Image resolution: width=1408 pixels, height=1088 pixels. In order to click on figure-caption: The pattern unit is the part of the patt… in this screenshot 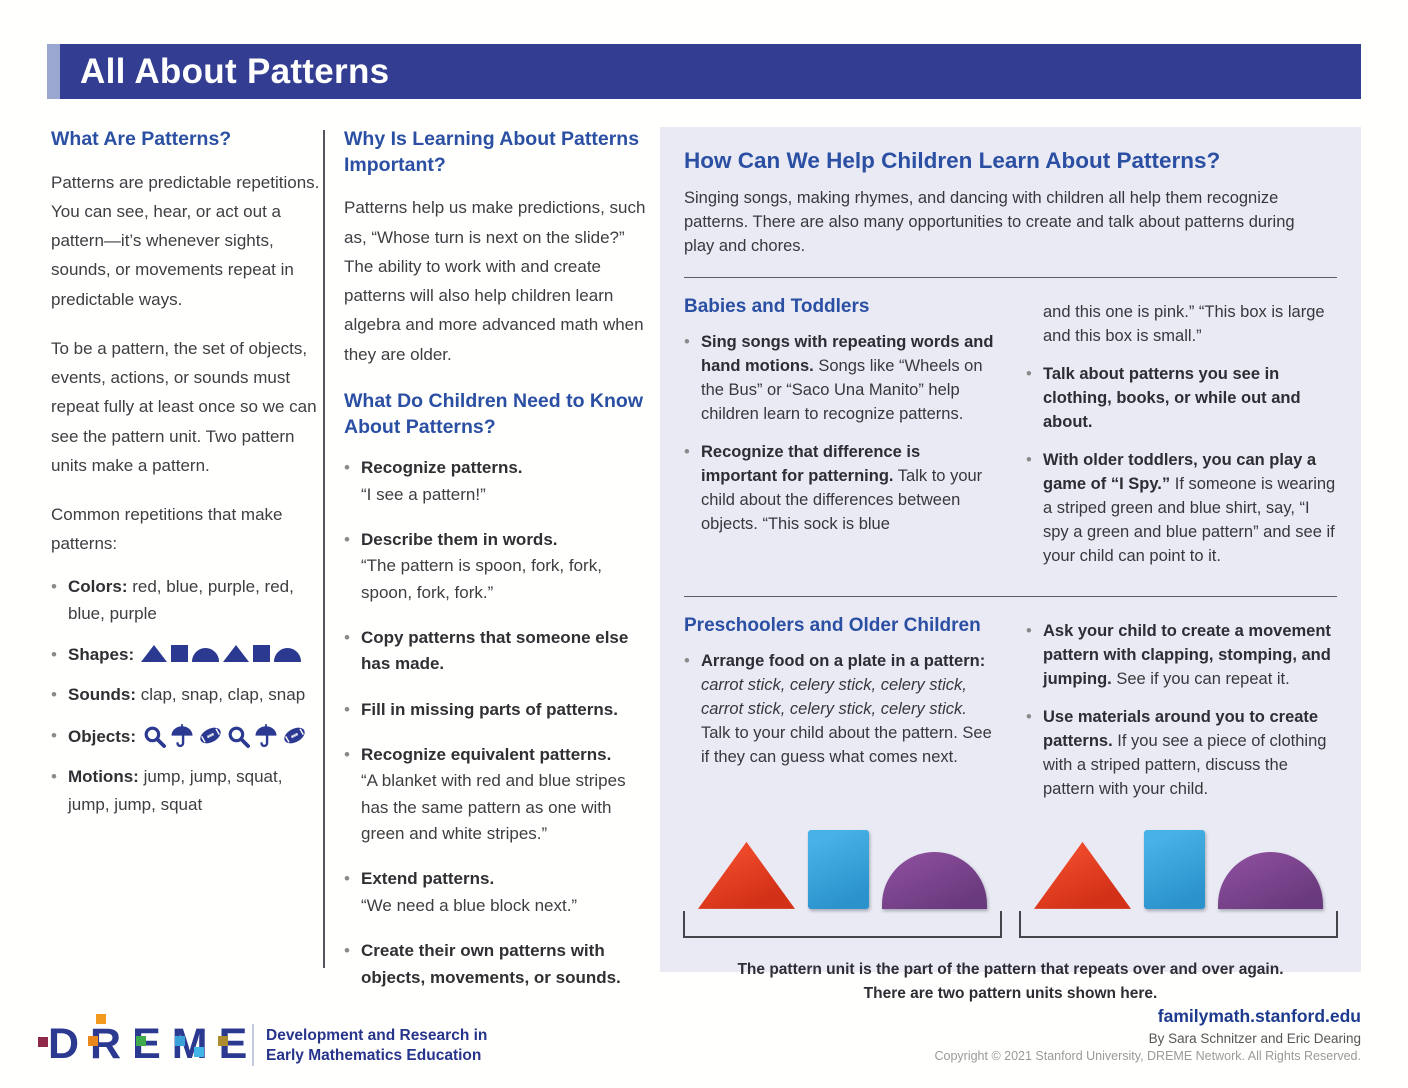, I will do `click(1010, 982)`.